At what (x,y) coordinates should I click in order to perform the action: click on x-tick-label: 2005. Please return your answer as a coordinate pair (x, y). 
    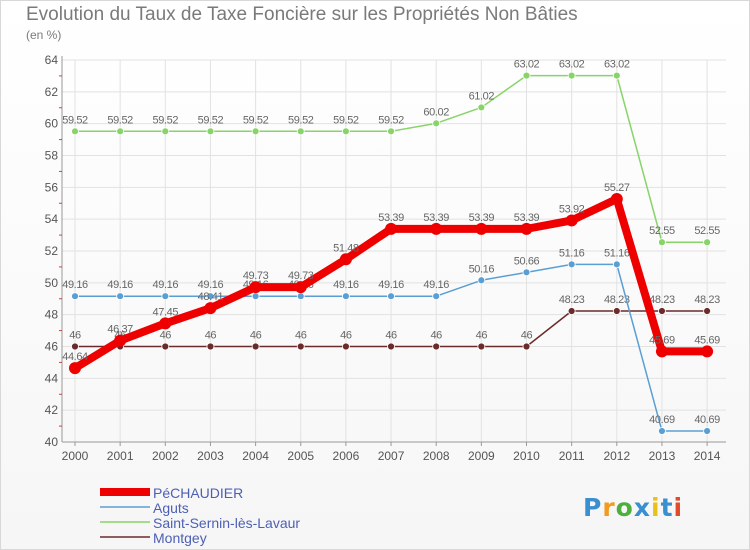
    Looking at the image, I should click on (300, 456).